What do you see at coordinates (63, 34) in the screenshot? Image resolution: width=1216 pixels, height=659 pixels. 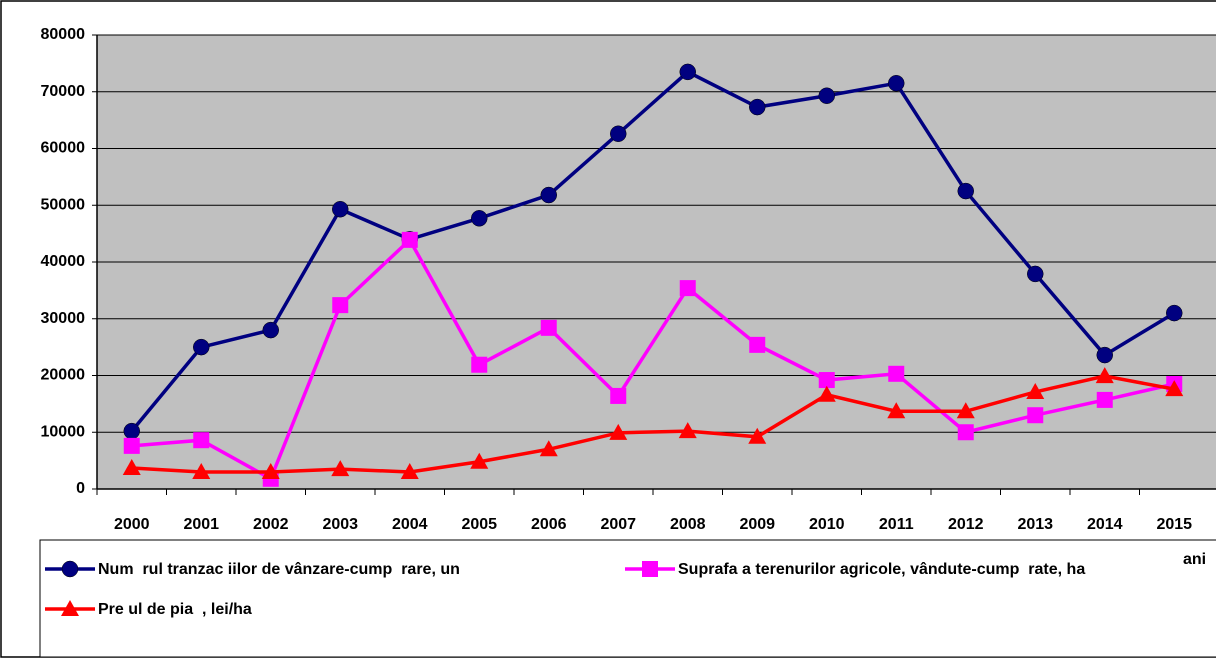 I see `y-tick-label: 80000` at bounding box center [63, 34].